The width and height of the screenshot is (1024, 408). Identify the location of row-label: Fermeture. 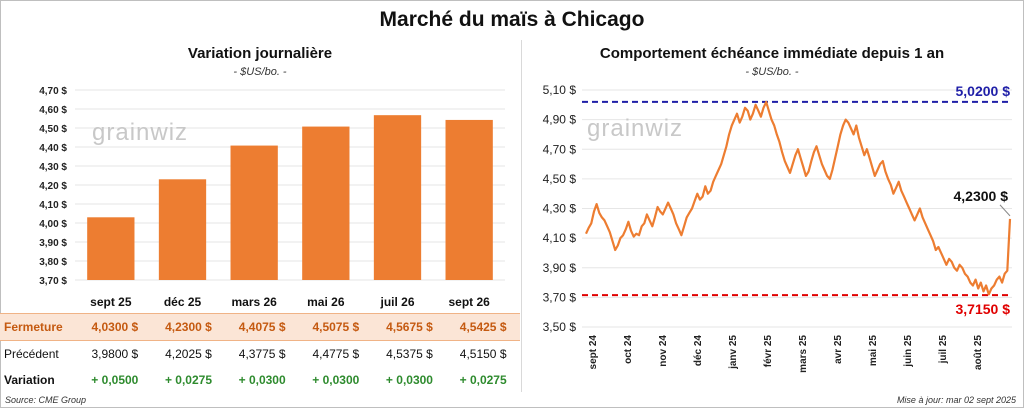
(33, 327).